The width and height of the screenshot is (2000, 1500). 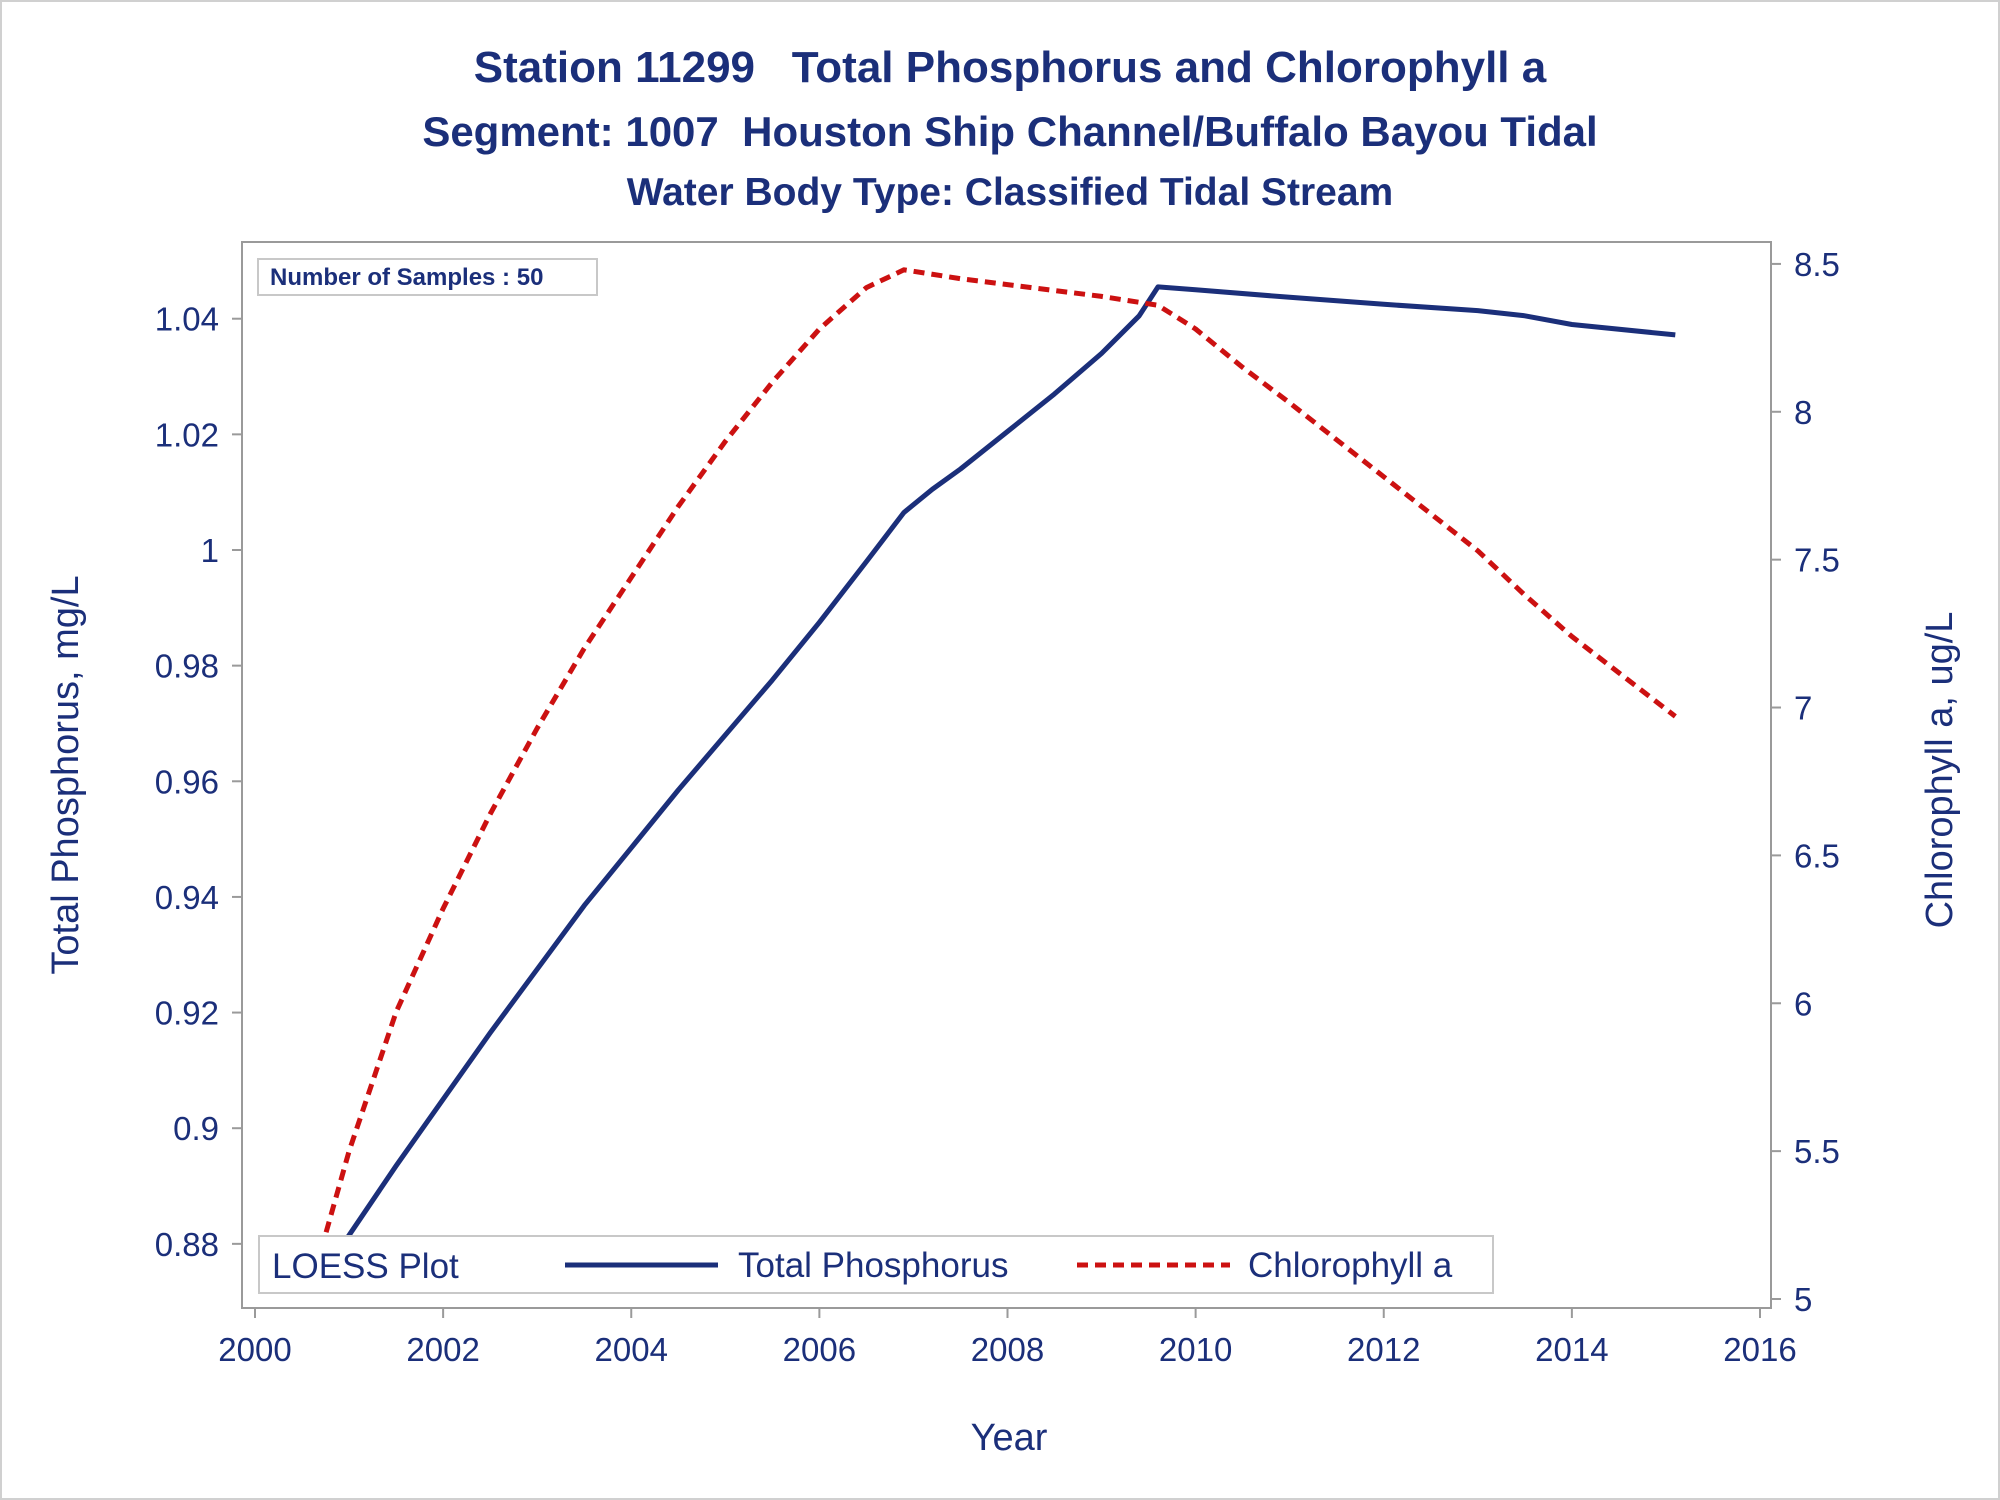 What do you see at coordinates (1009, 1438) in the screenshot?
I see `x-axis-label: Year` at bounding box center [1009, 1438].